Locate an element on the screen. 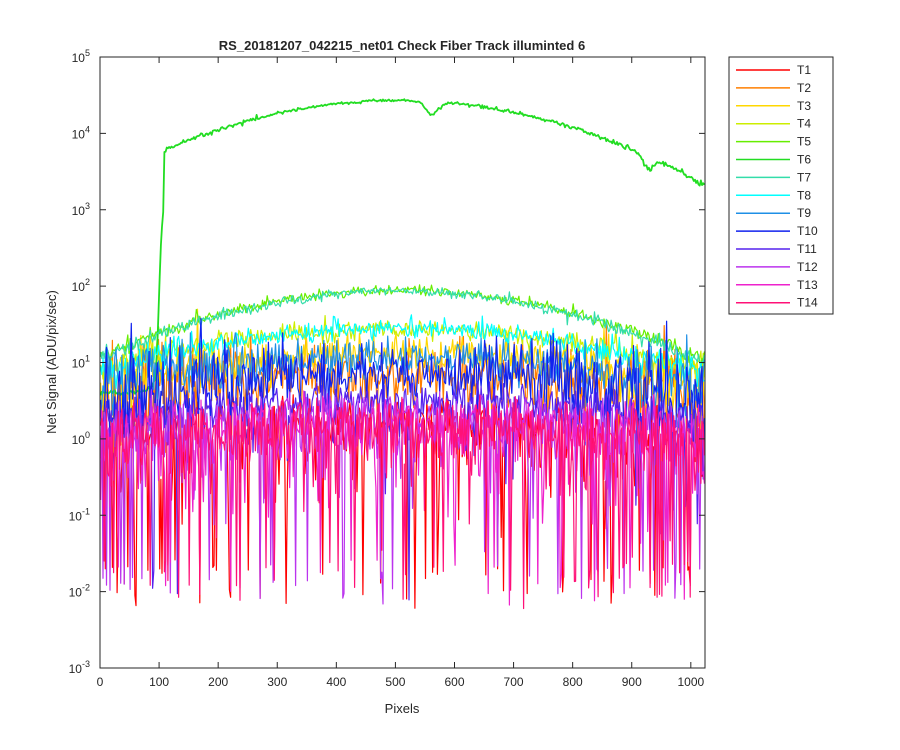 The image size is (900, 750). x-tick-label: 400 is located at coordinates (336, 682).